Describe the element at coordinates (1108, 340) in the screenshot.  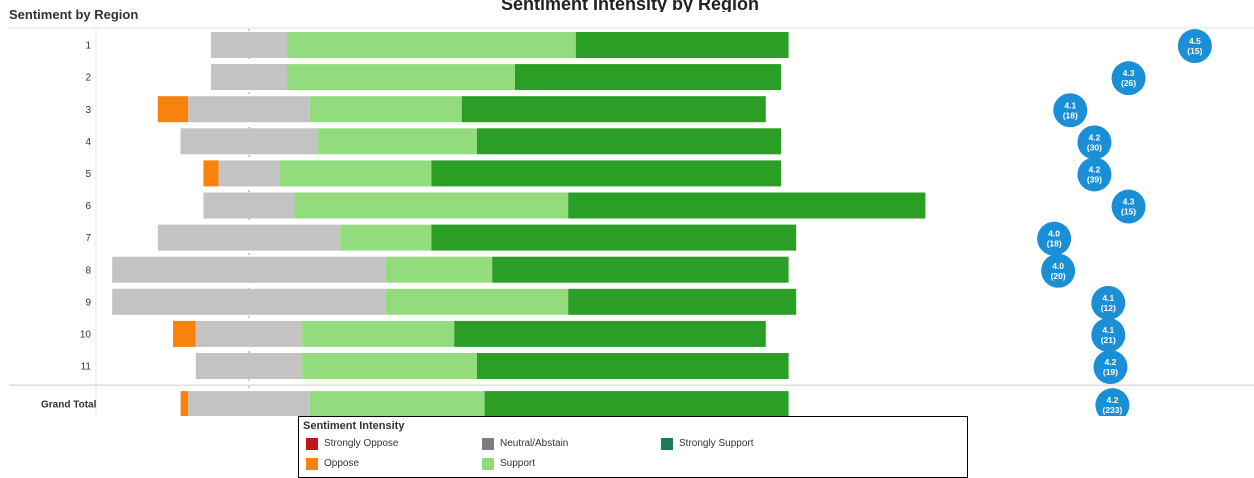
I see `score-count: (21)` at that location.